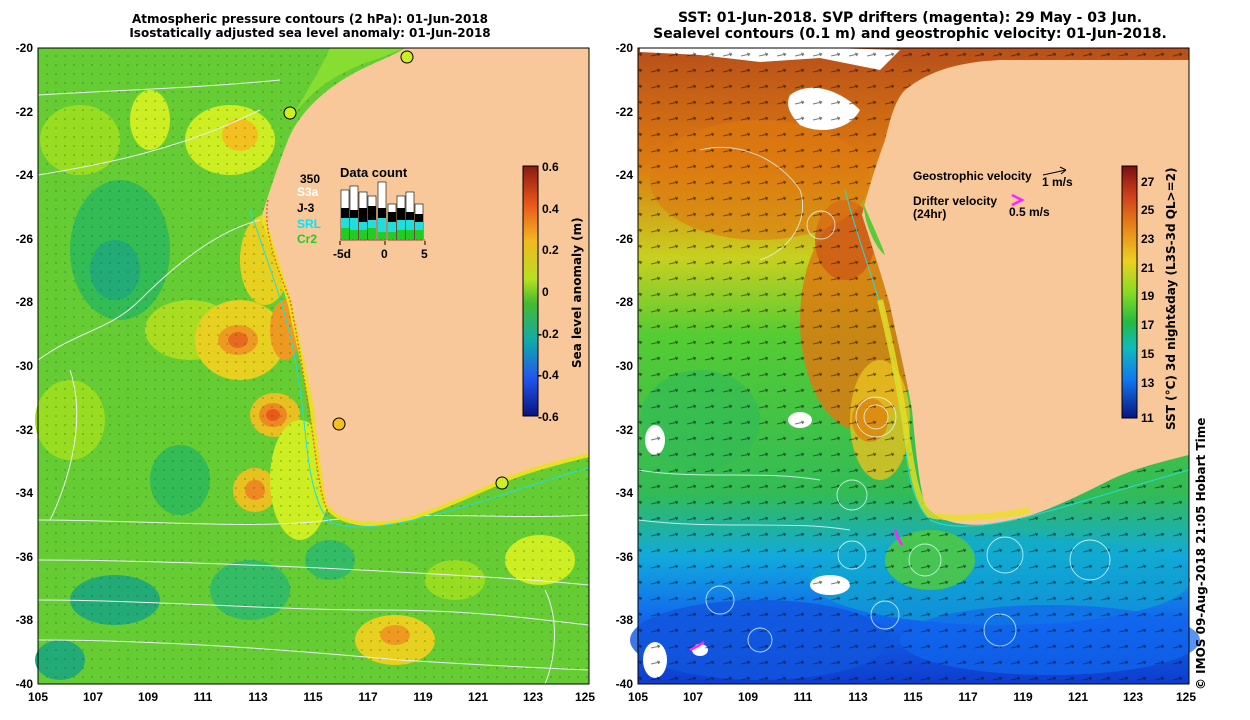 The image size is (1250, 720). I want to click on right-y-tick: -20, so click(625, 48).